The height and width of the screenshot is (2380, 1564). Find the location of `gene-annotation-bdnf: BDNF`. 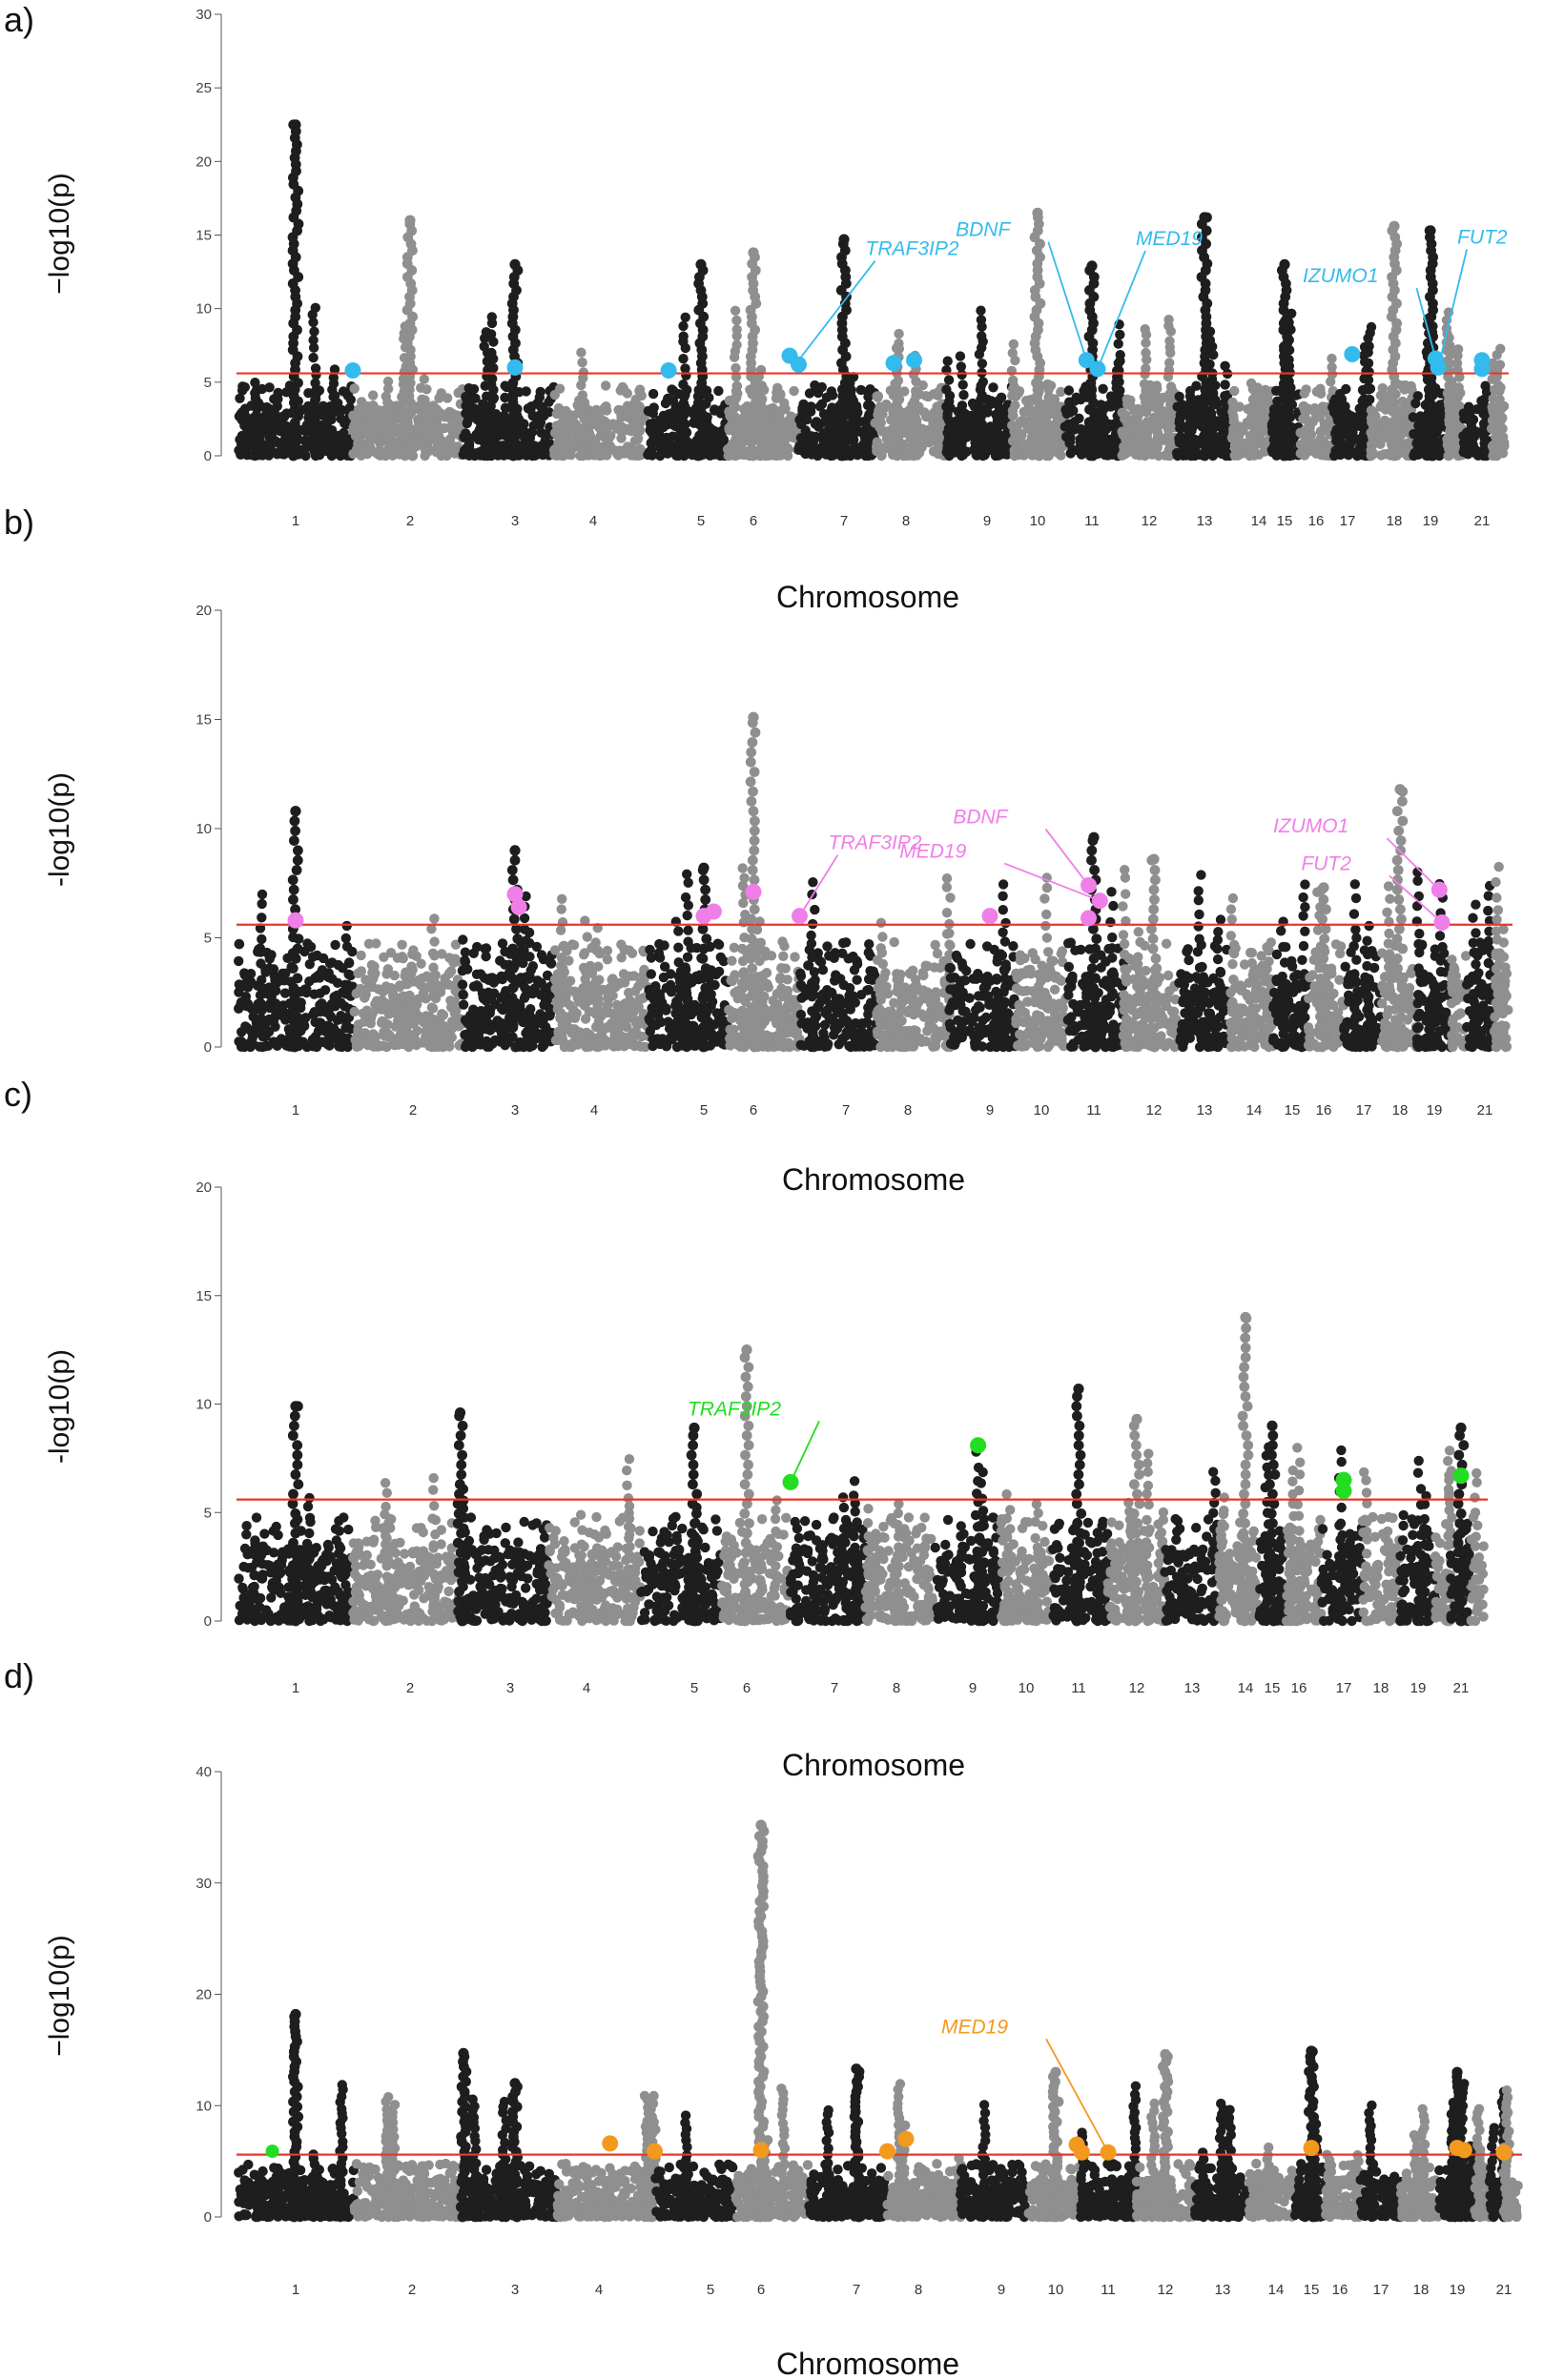

gene-annotation-bdnf: BDNF is located at coordinates (980, 818).